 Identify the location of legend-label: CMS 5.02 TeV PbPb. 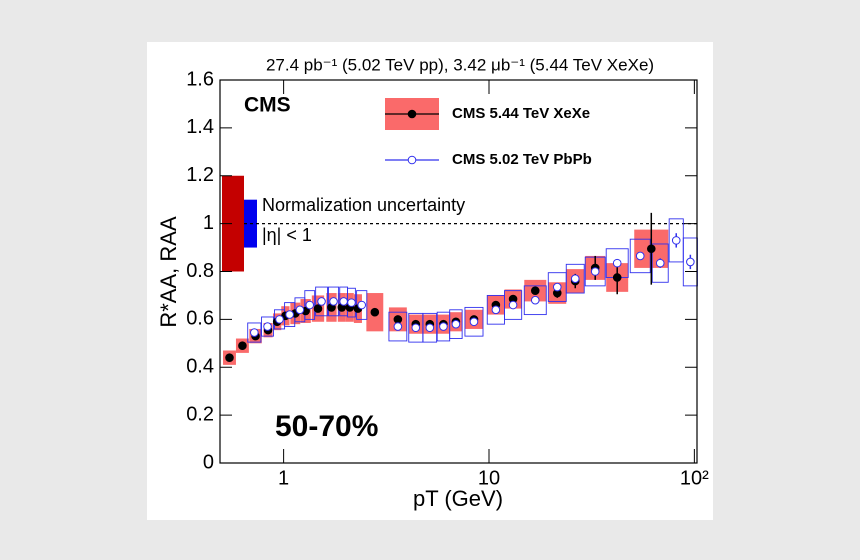
(522, 159).